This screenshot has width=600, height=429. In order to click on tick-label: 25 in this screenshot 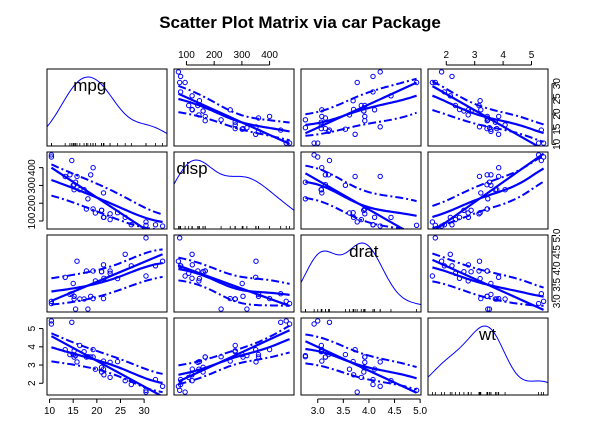, I will do `click(557, 99)`.